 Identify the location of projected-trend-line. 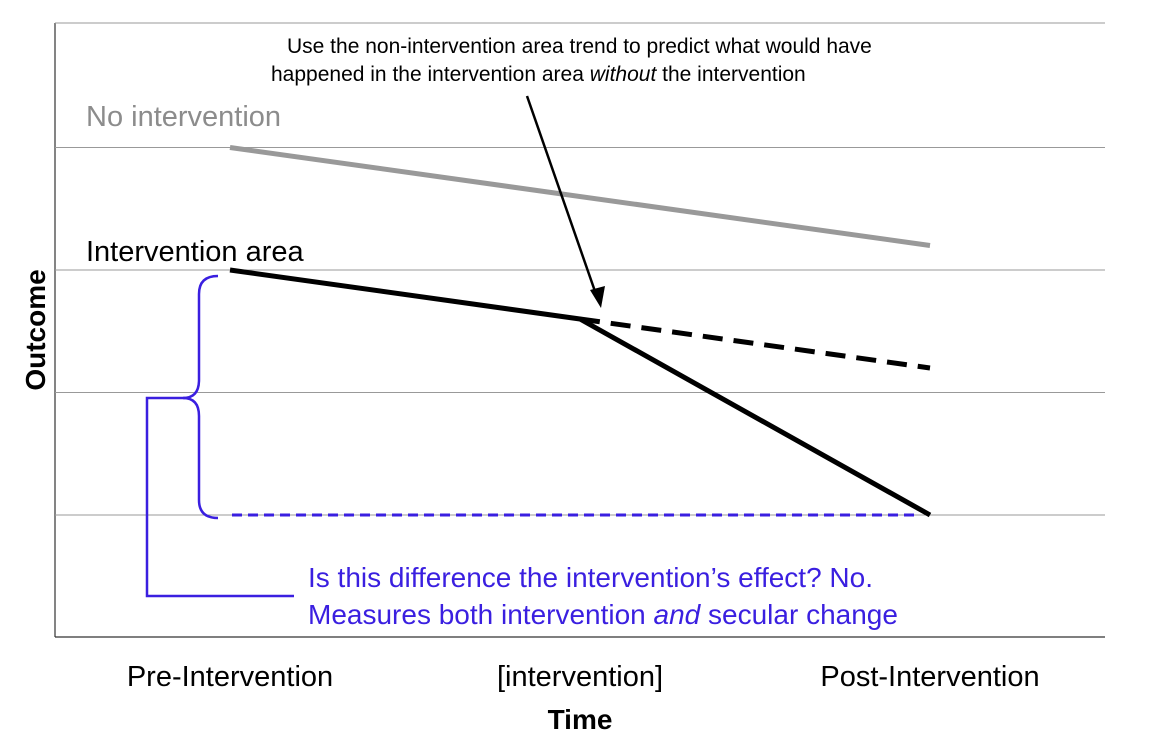
(755, 343).